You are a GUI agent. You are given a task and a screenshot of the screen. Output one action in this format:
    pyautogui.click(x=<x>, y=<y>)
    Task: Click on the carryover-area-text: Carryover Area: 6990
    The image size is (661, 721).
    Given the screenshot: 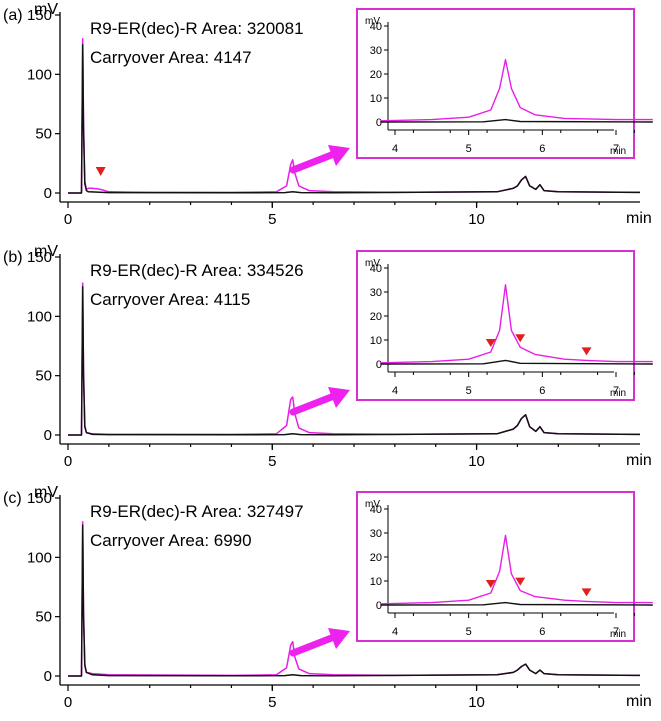 What is the action you would take?
    pyautogui.click(x=171, y=540)
    